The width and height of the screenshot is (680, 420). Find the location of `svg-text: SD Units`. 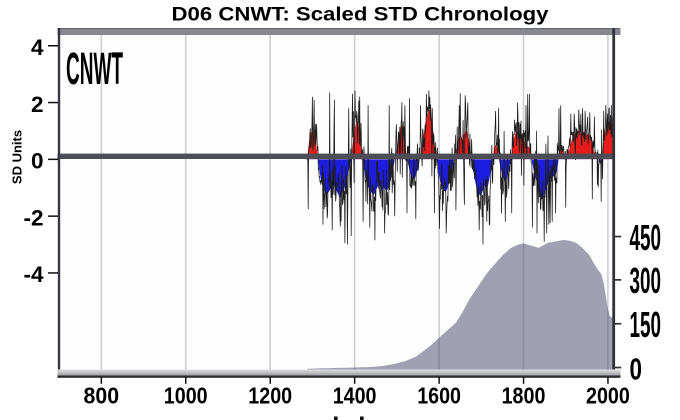

svg-text: SD Units is located at coordinates (17, 157).